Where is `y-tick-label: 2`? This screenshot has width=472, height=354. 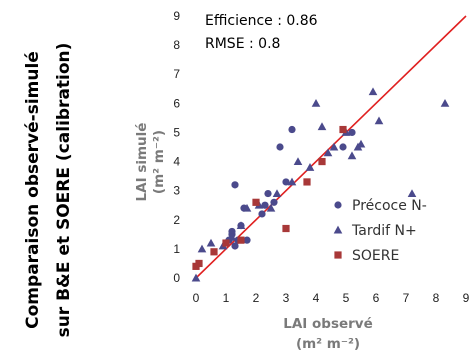
y-tick-label: 2 is located at coordinates (176, 220).